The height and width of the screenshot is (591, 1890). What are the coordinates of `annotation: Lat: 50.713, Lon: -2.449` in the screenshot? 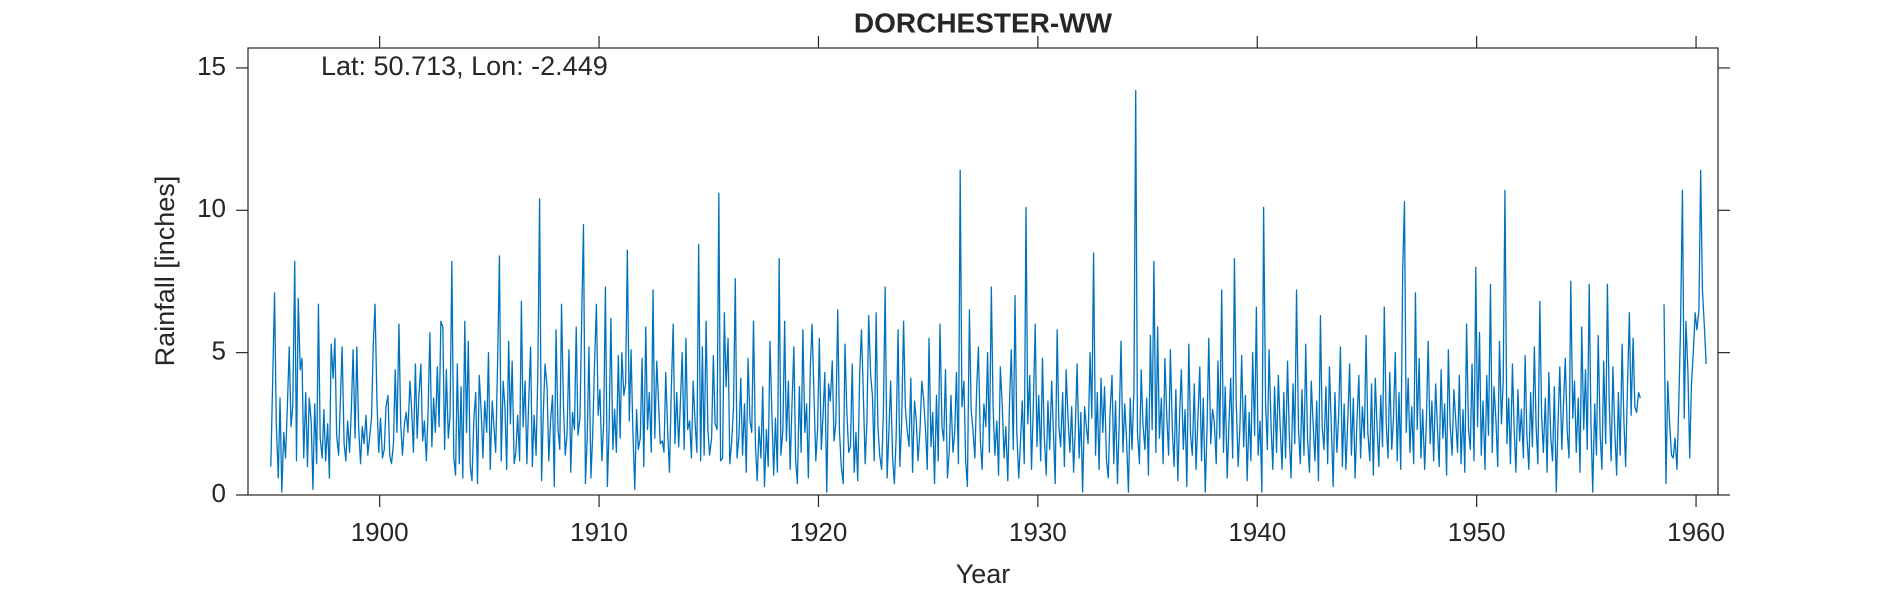 It's located at (464, 66).